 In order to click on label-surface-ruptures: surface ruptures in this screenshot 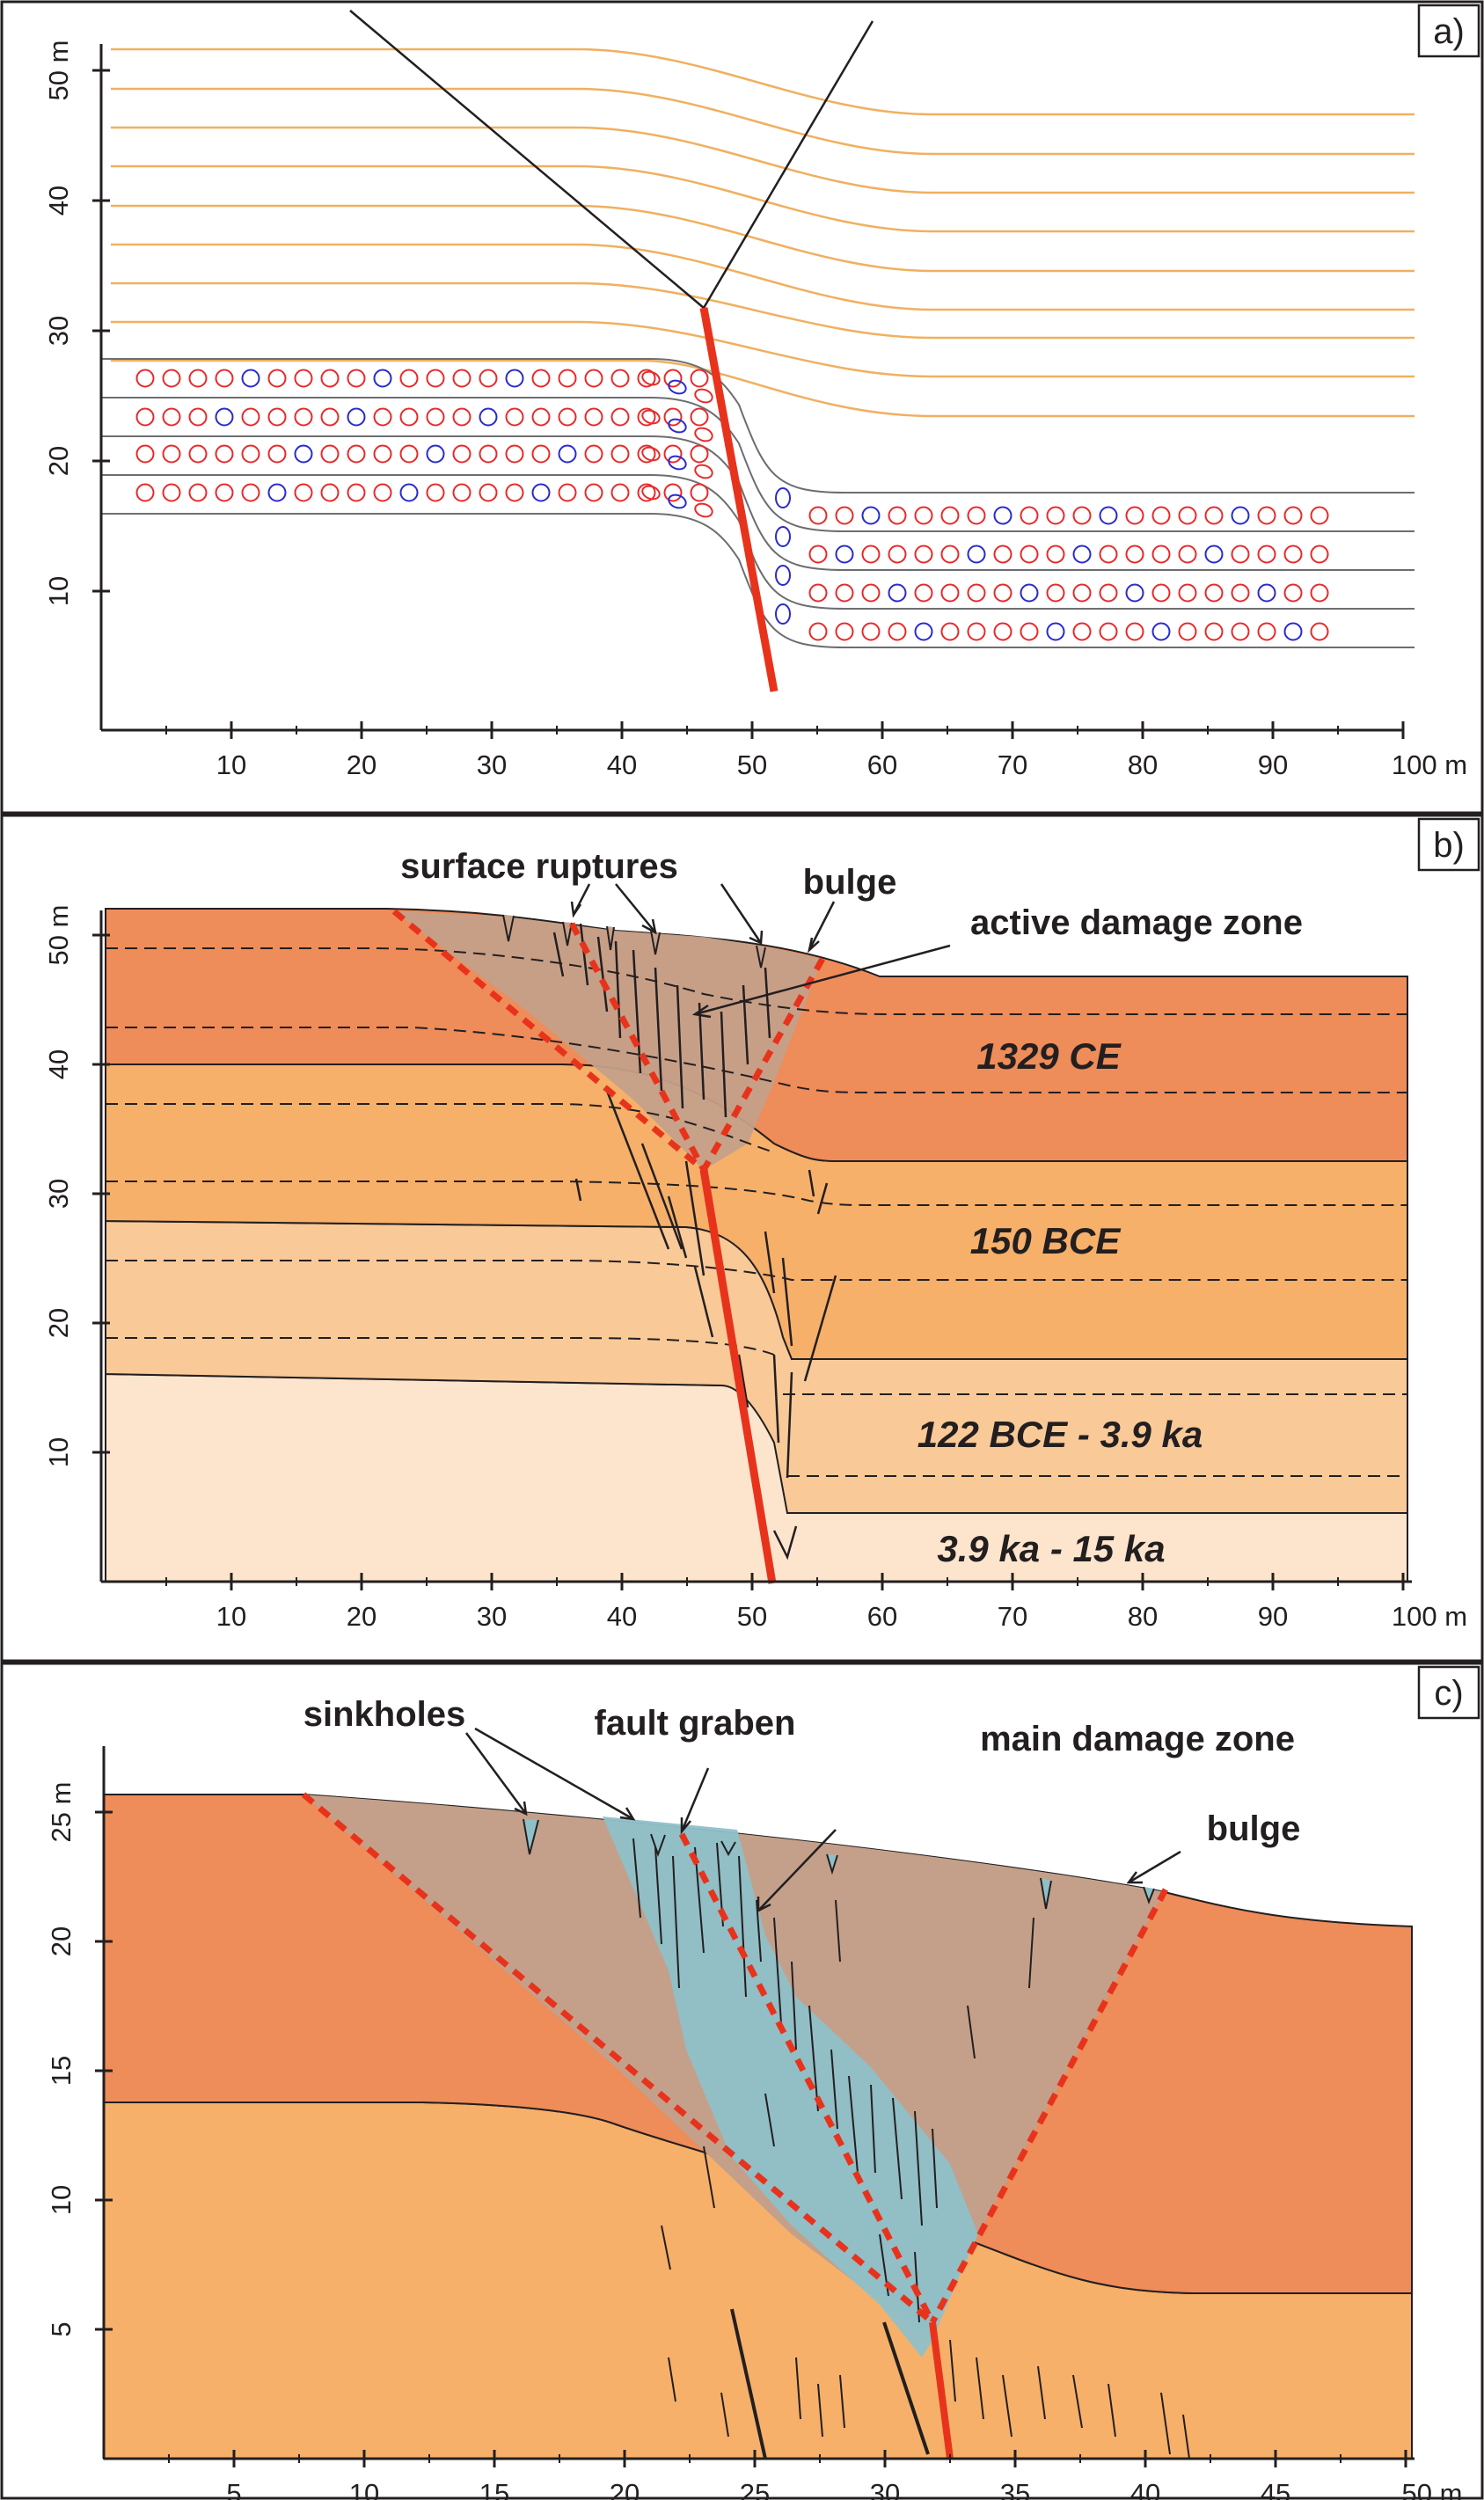, I will do `click(539, 866)`.